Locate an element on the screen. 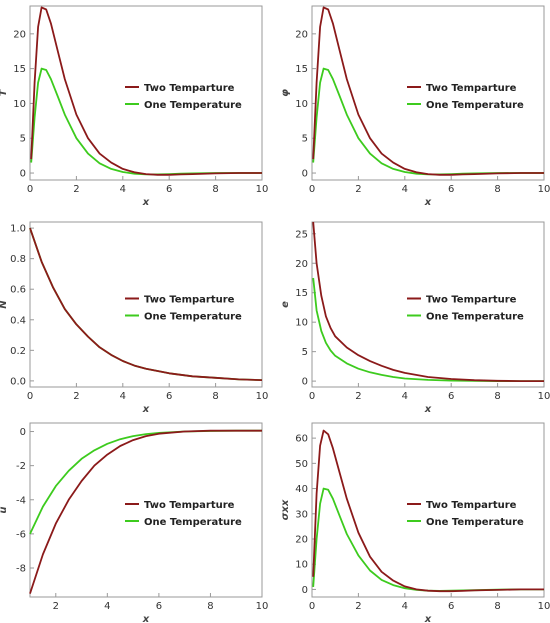 Image resolution: width=550 pixels, height=623 pixels. y-tick-label: 0.8 is located at coordinates (18, 259).